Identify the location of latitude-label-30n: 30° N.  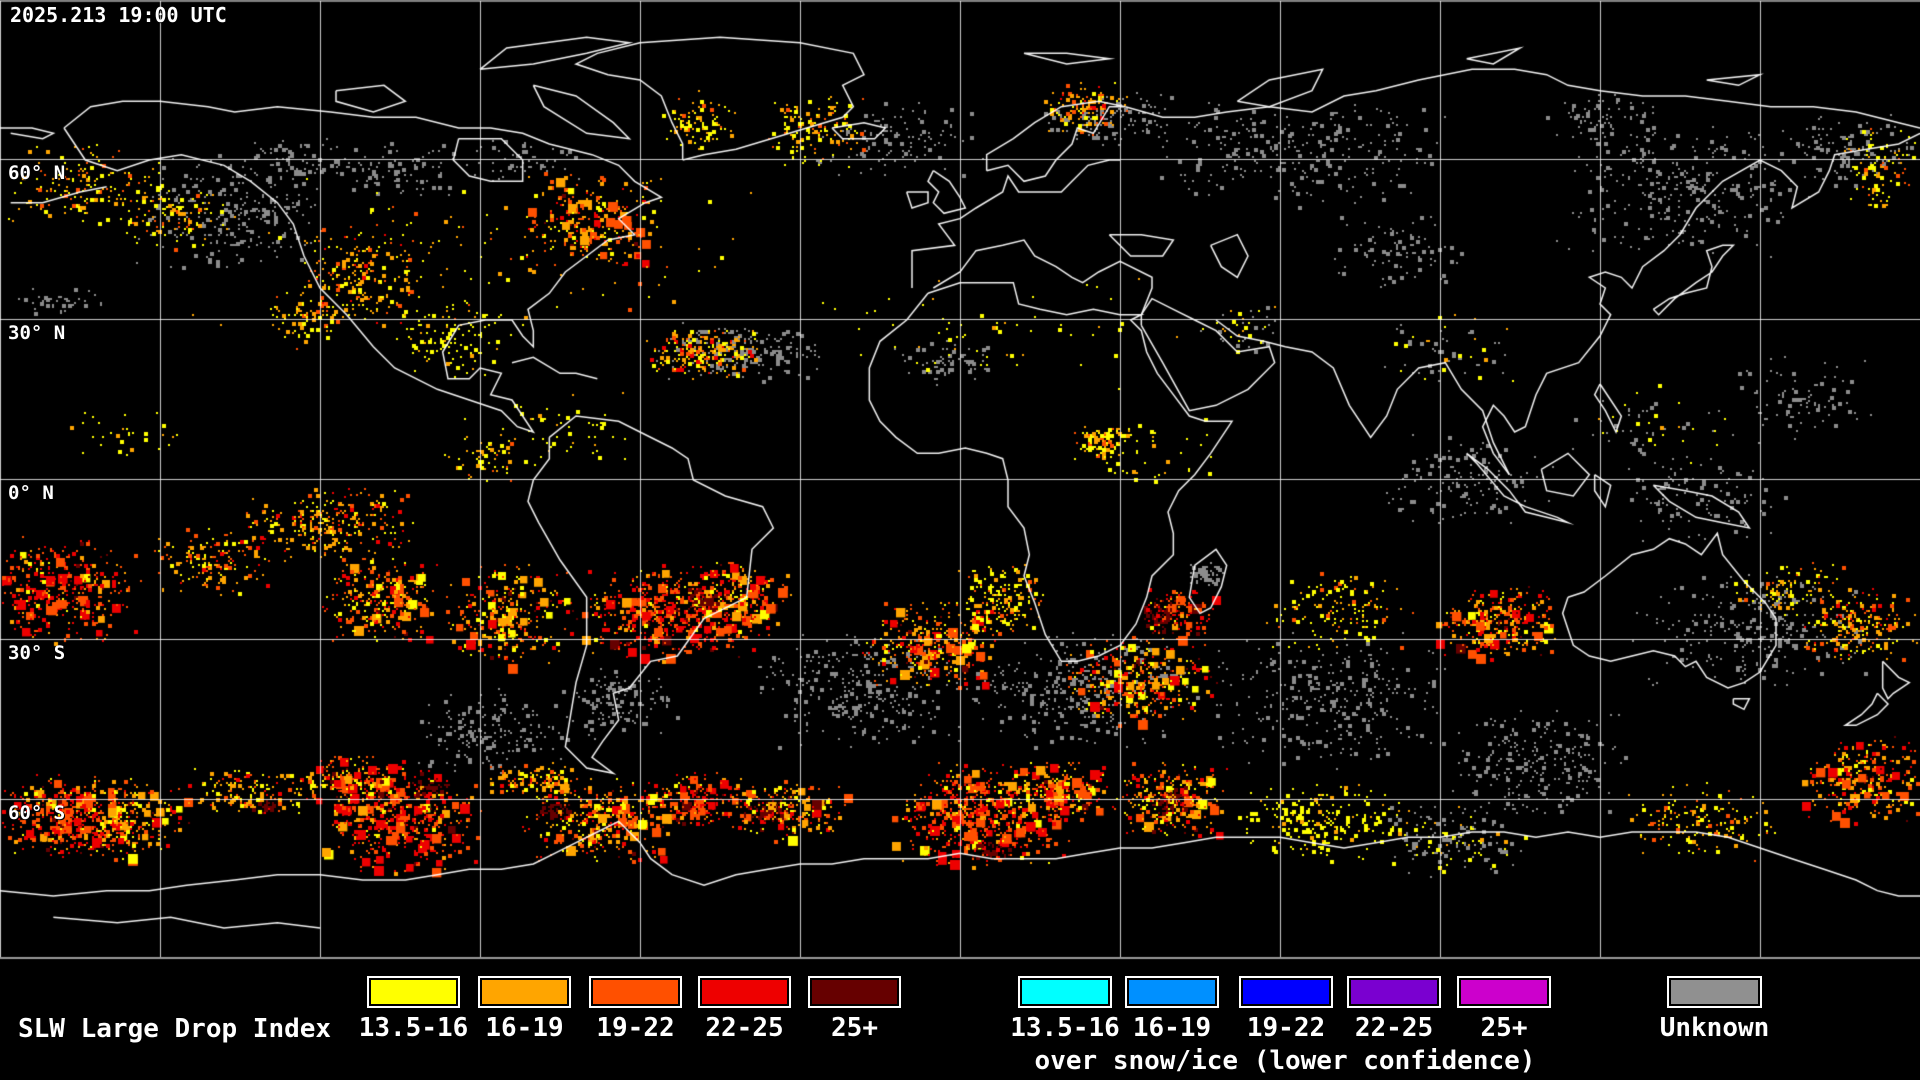
(37, 333).